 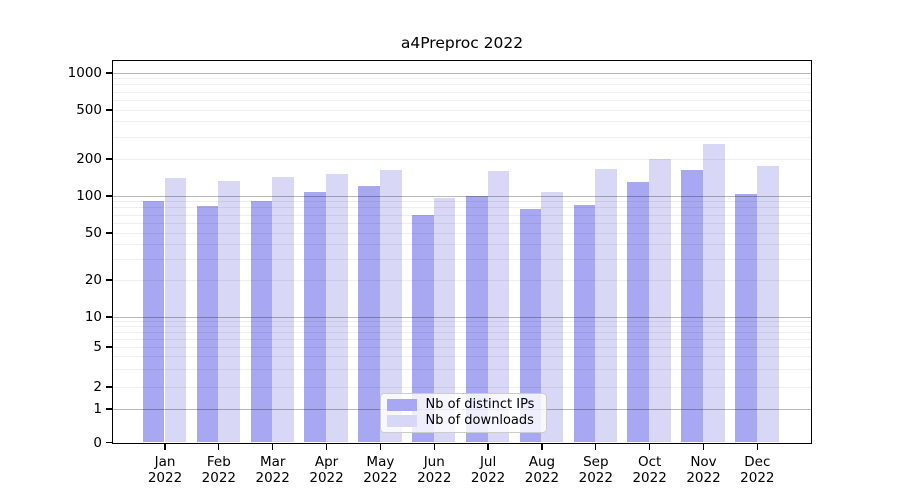 What do you see at coordinates (479, 420) in the screenshot?
I see `legend-label: Nb of downloads` at bounding box center [479, 420].